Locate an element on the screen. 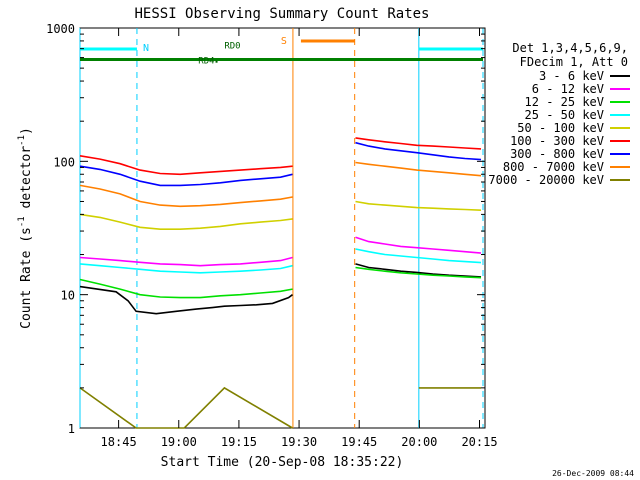  legend-label-1: 6 - 12 keV is located at coordinates (568, 89).